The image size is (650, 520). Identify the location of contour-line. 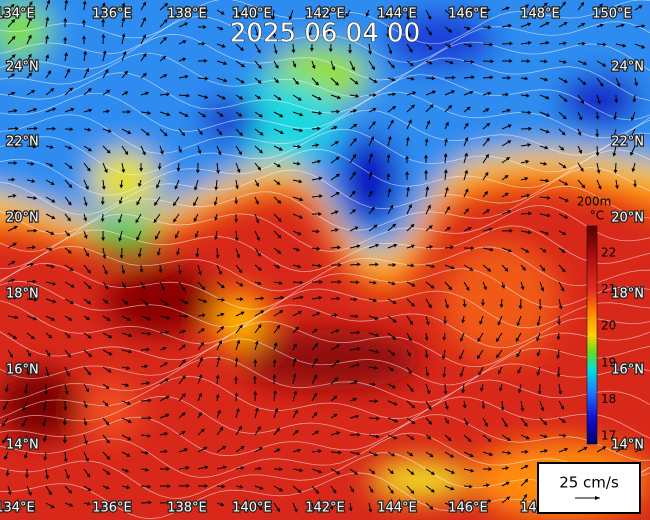
(325, 397).